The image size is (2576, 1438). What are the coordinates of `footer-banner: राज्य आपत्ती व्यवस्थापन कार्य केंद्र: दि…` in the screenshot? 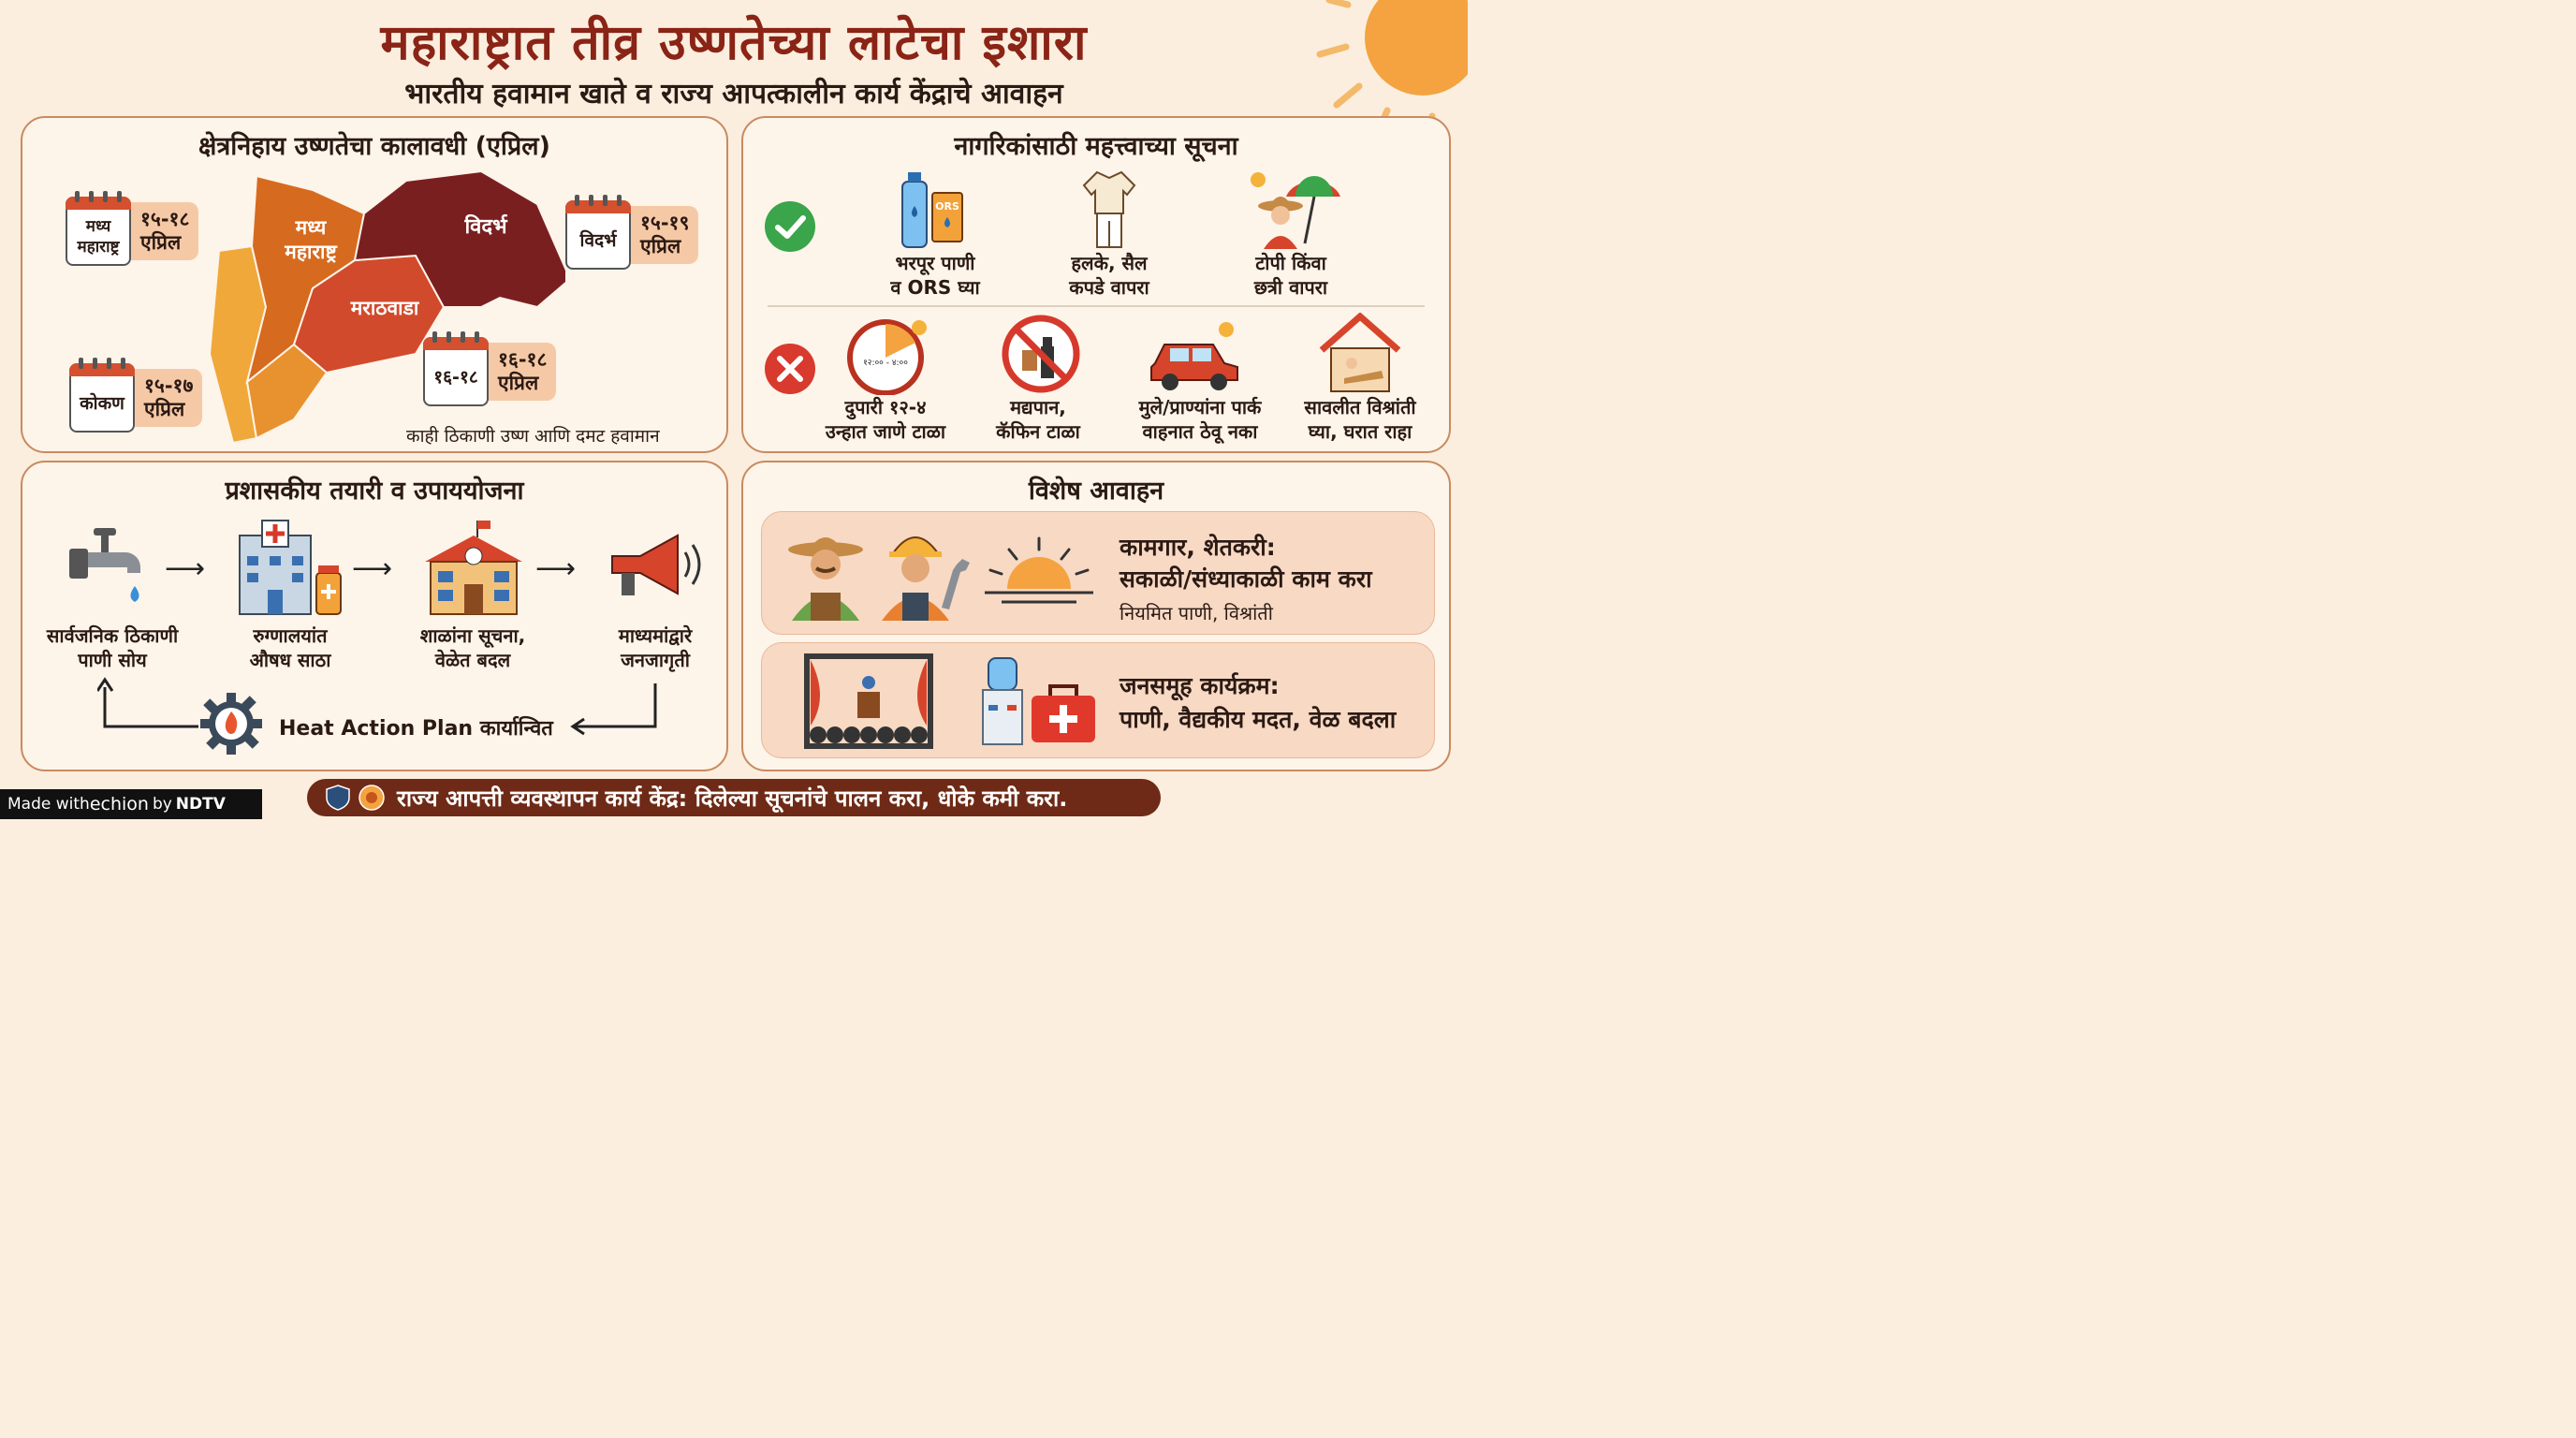 It's located at (734, 797).